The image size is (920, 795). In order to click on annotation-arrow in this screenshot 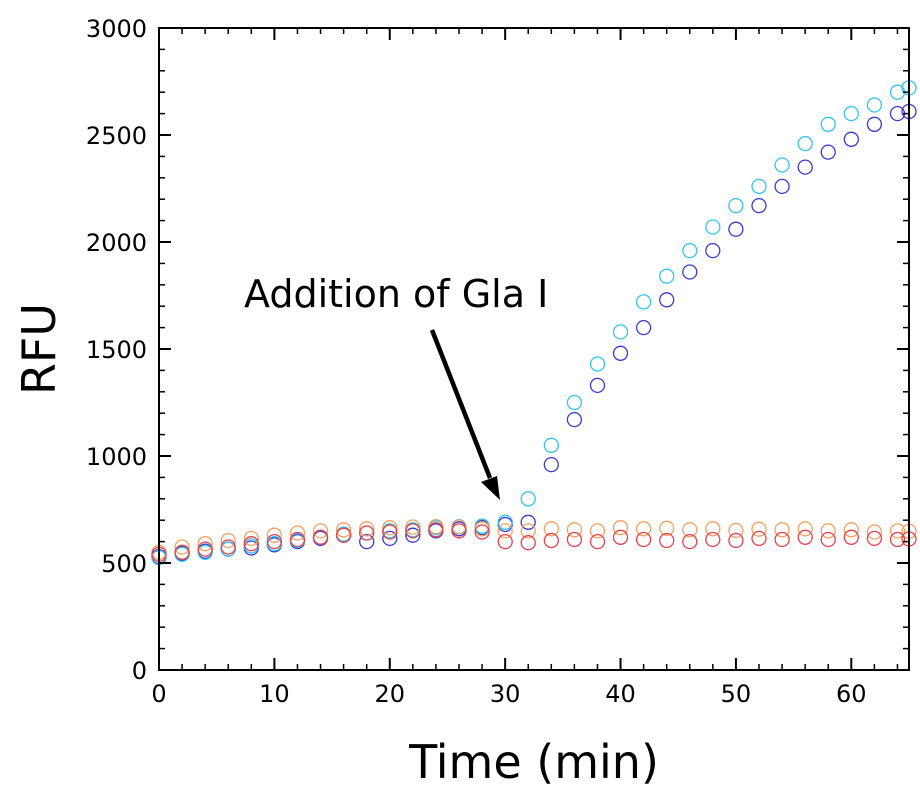, I will do `click(464, 414)`.